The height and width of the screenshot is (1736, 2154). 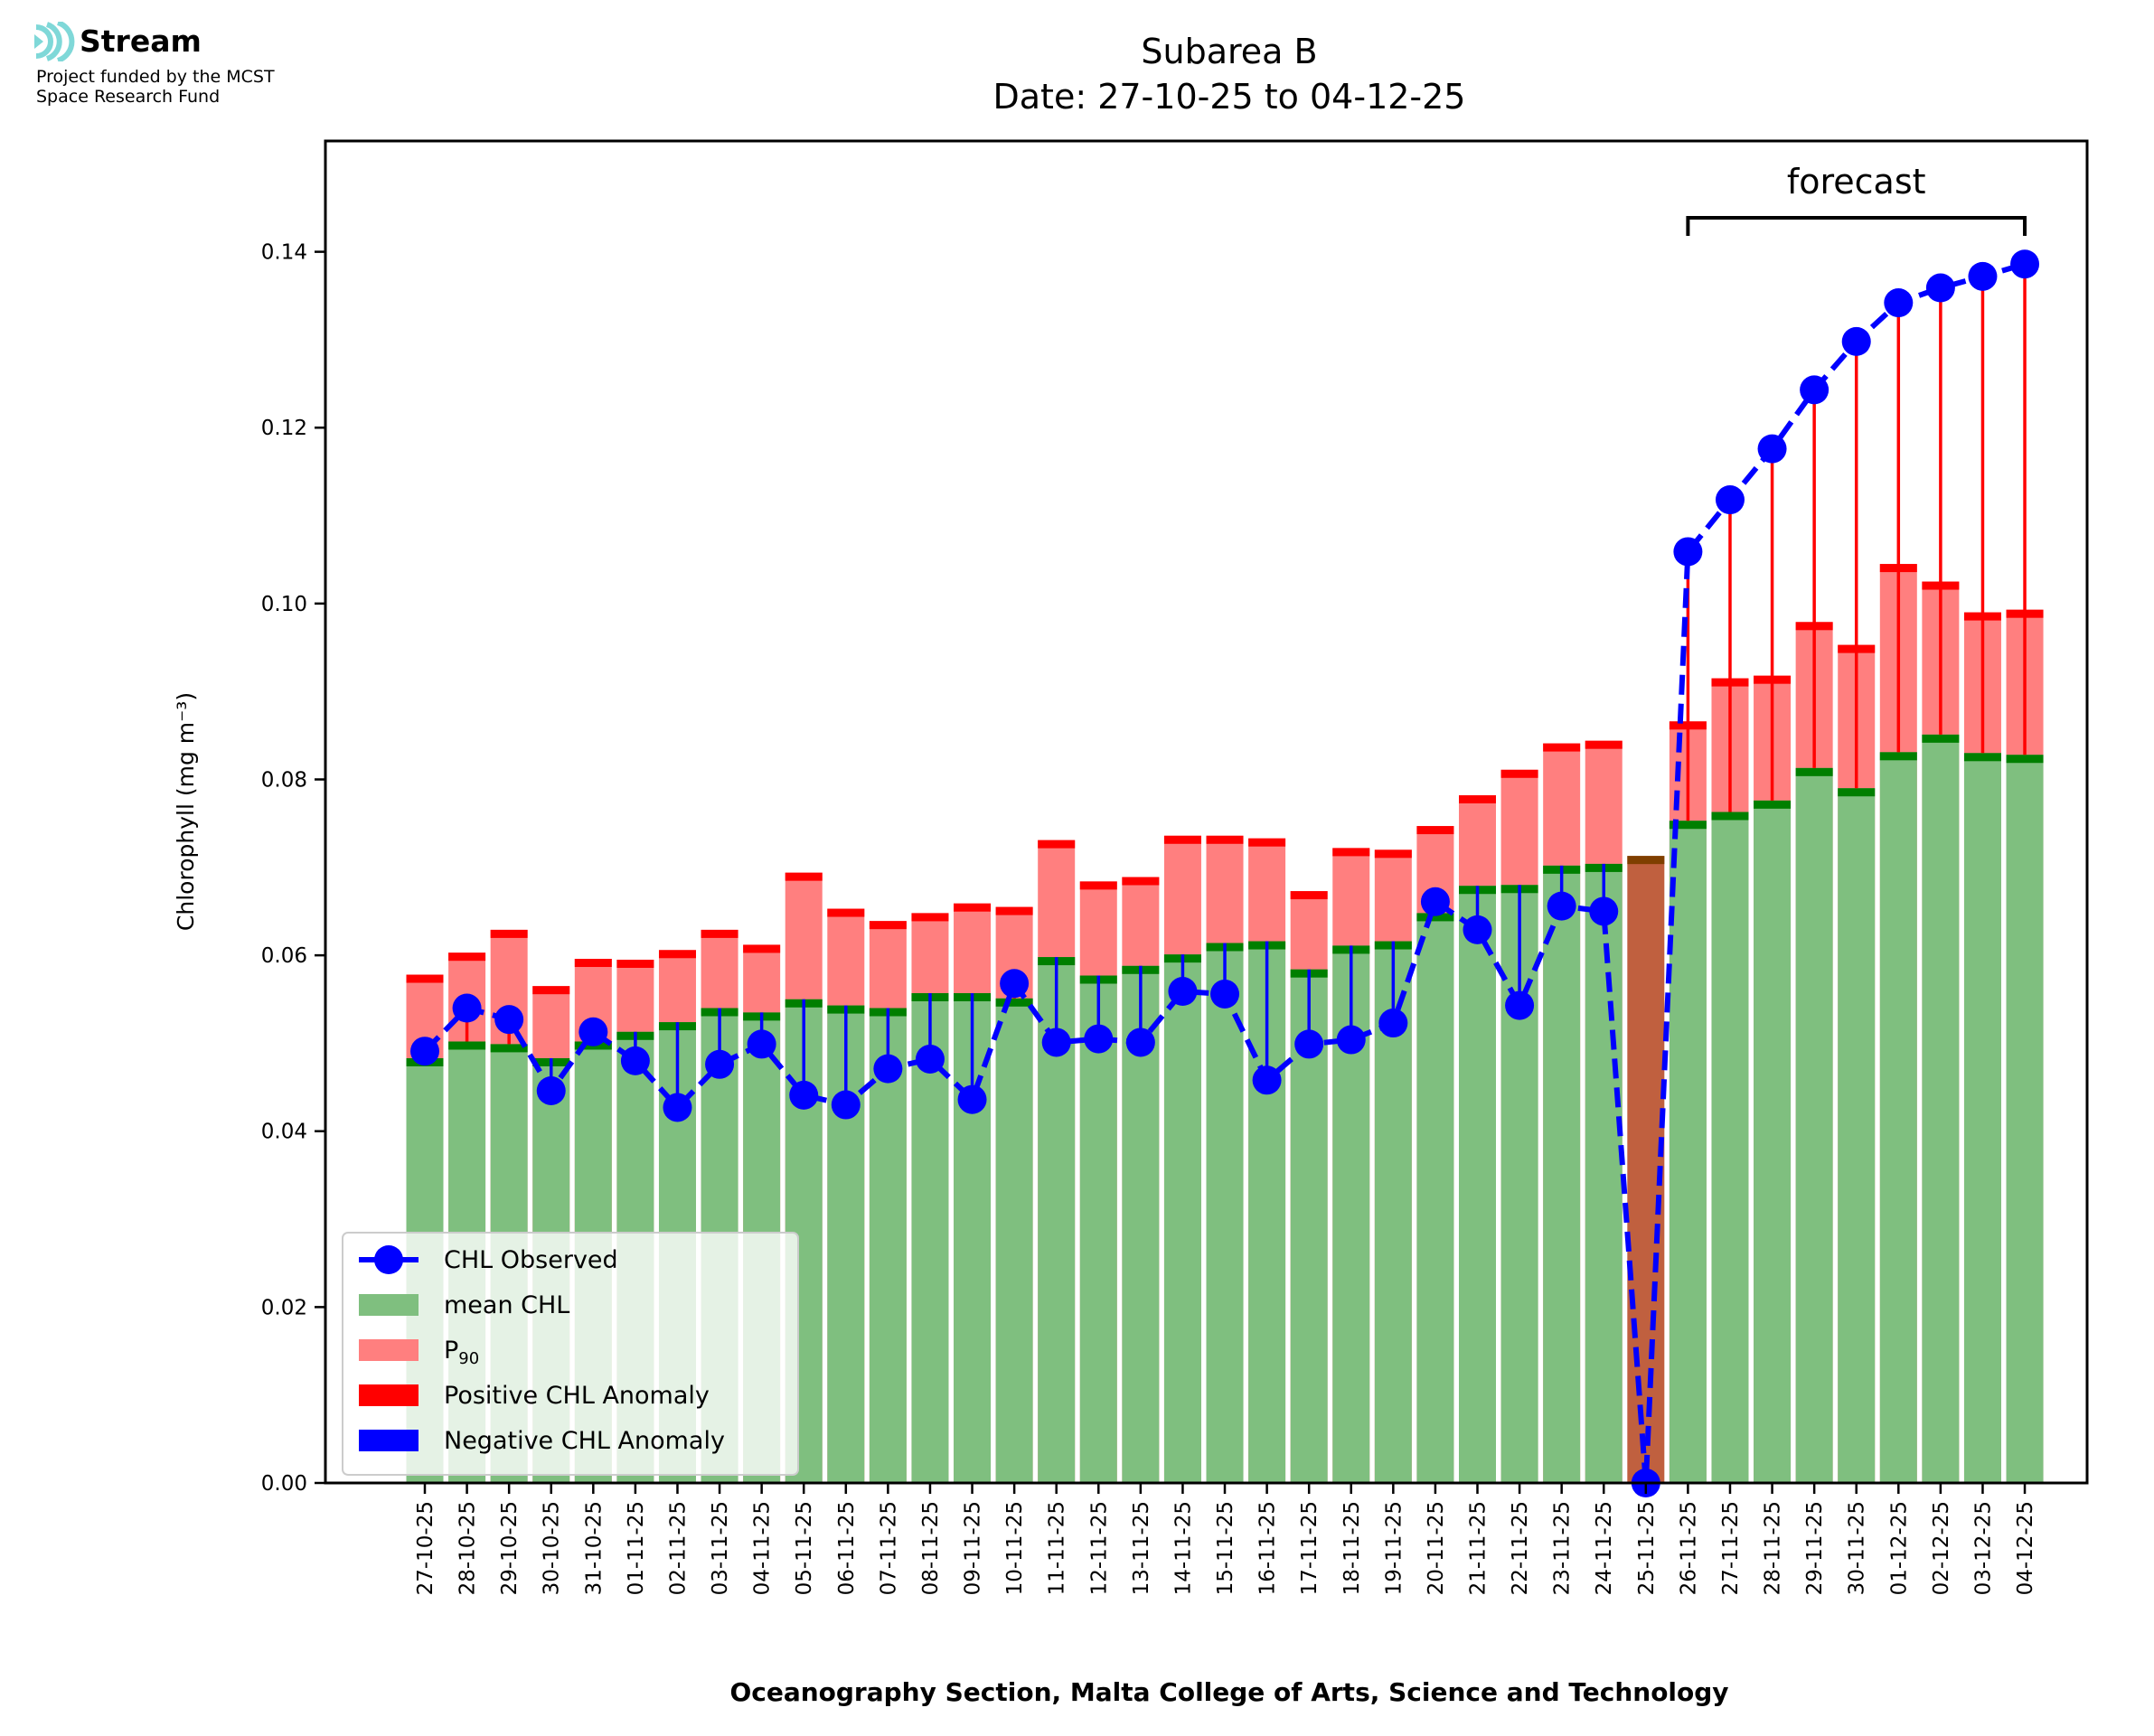 What do you see at coordinates (1856, 226) in the screenshot?
I see `forecast-bracket` at bounding box center [1856, 226].